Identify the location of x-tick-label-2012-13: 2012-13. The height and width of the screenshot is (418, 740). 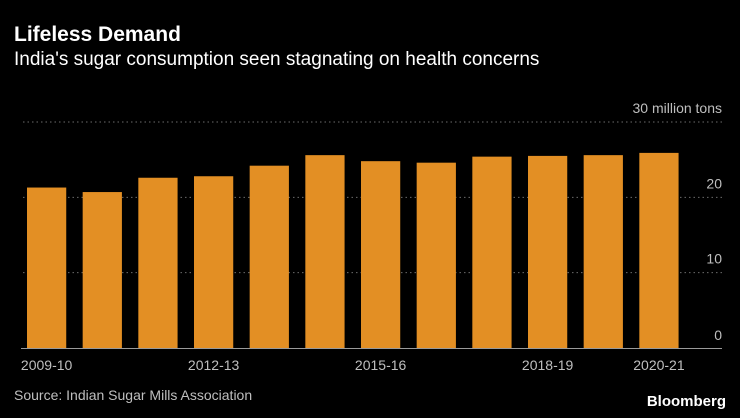
(214, 365).